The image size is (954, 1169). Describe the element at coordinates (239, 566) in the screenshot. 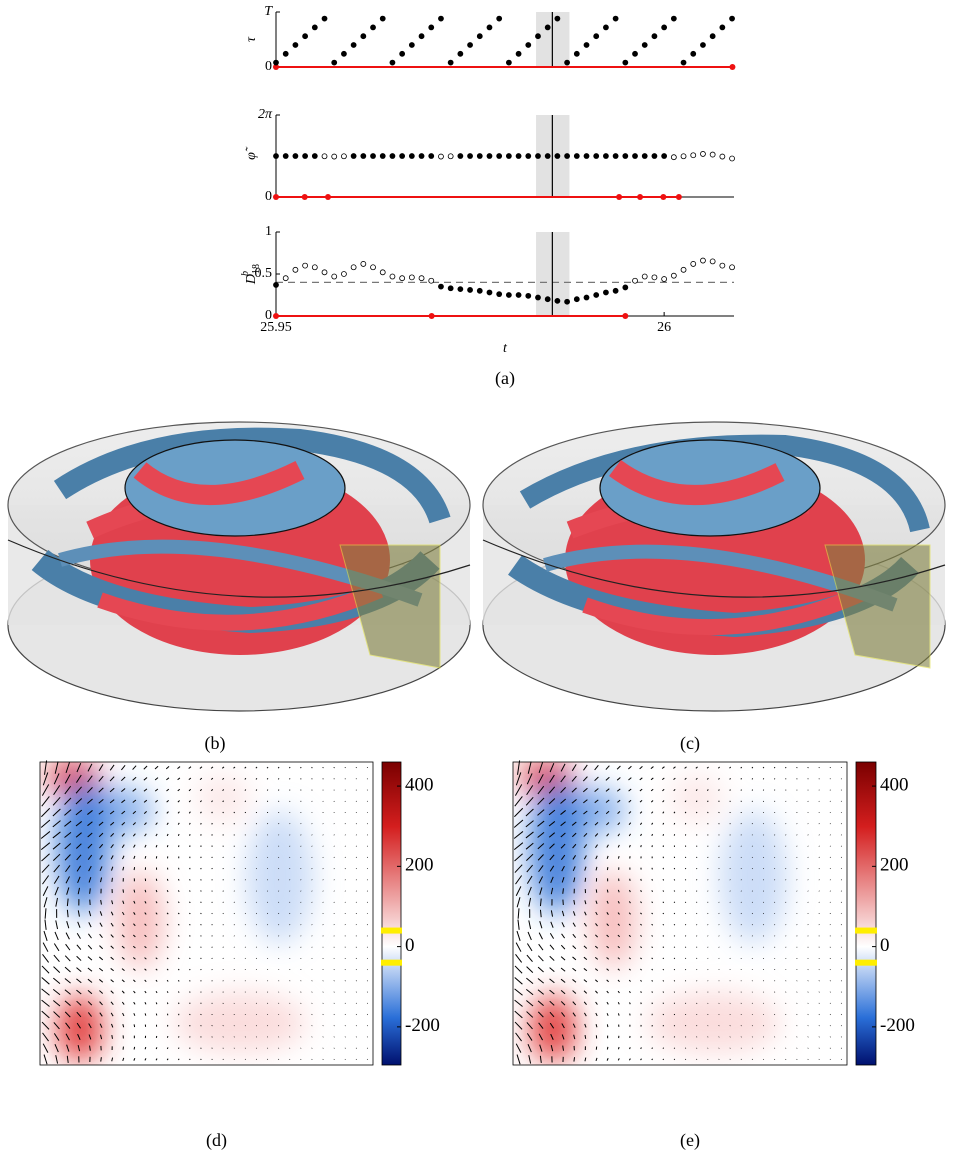

I see `rendering-b` at that location.